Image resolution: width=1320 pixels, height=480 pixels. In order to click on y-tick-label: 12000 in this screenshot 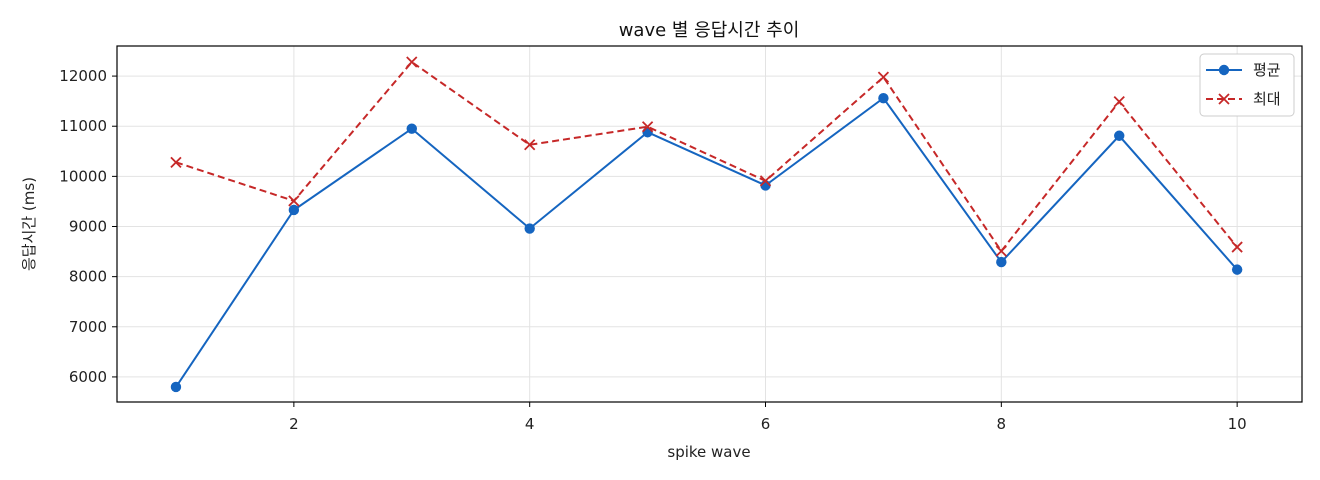, I will do `click(83, 76)`.